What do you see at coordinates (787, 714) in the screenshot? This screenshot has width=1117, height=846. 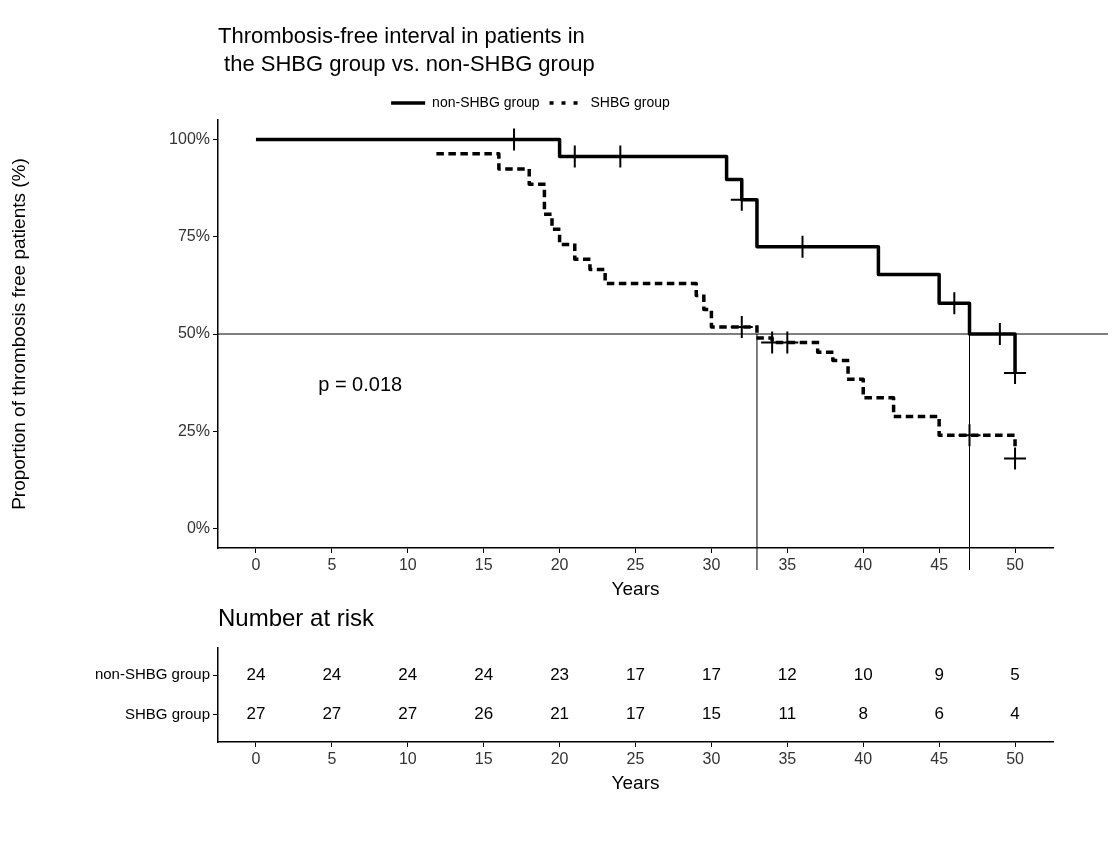 I see `data-label: 11` at bounding box center [787, 714].